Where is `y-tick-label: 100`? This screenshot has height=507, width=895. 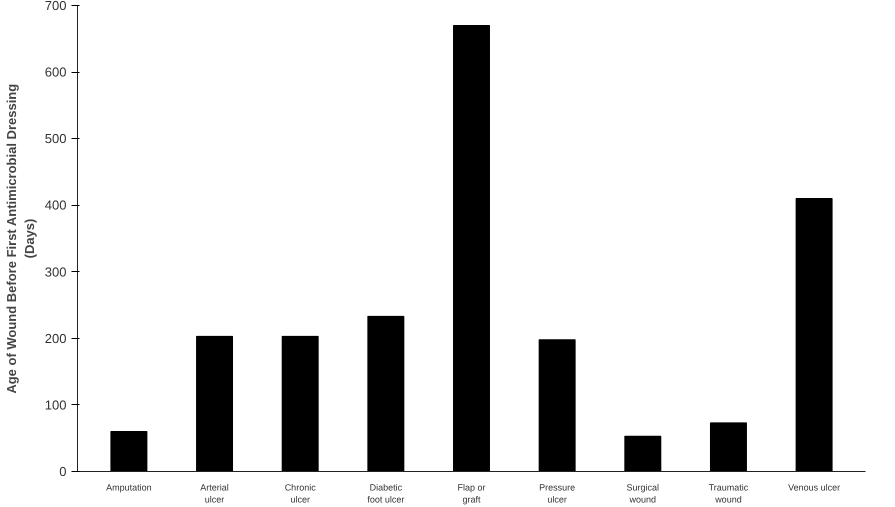 y-tick-label: 100 is located at coordinates (55, 404).